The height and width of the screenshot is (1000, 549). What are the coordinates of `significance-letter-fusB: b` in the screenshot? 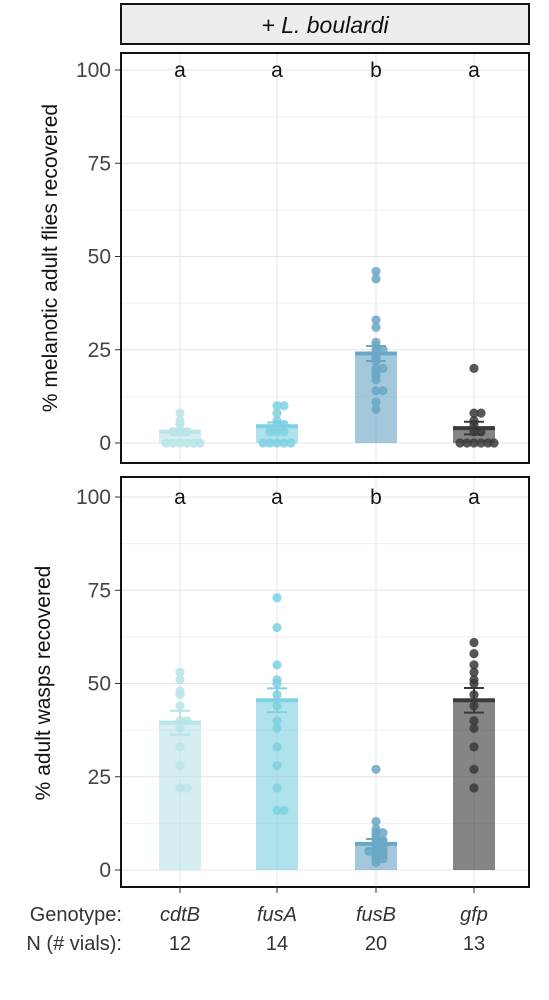 It's located at (376, 70).